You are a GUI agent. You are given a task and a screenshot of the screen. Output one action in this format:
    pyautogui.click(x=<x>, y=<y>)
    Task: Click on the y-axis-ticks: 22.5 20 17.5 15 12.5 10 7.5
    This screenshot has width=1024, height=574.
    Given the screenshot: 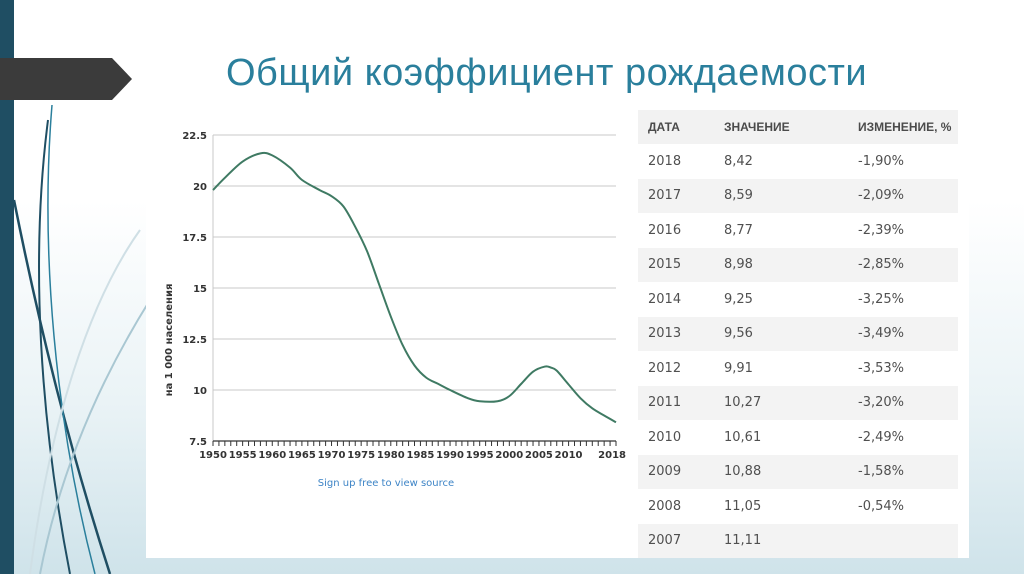 What is the action you would take?
    pyautogui.click(x=194, y=289)
    